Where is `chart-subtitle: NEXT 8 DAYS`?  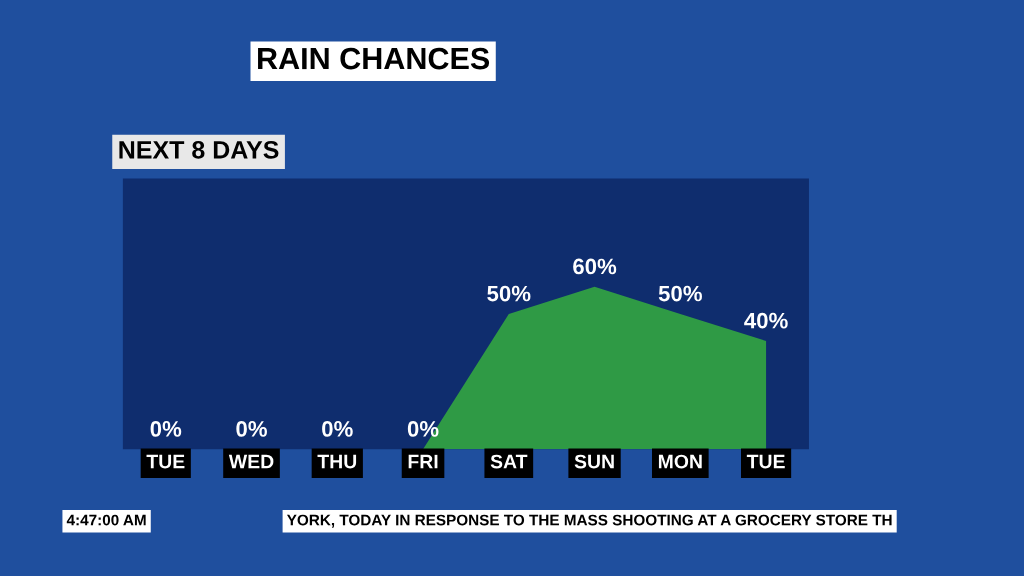 chart-subtitle: NEXT 8 DAYS is located at coordinates (199, 149).